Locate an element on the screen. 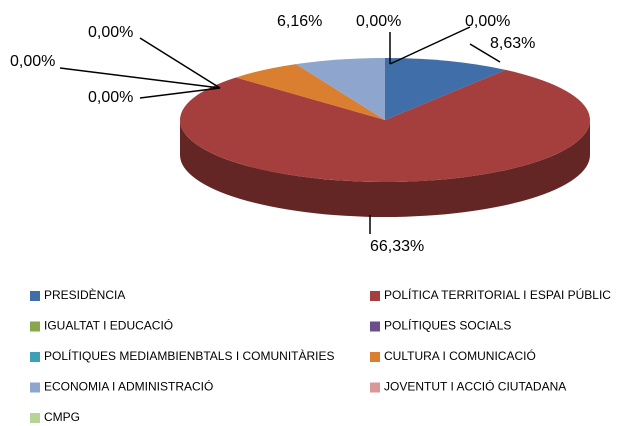  legend-label: PRESIDÈNCIA is located at coordinates (84, 294).